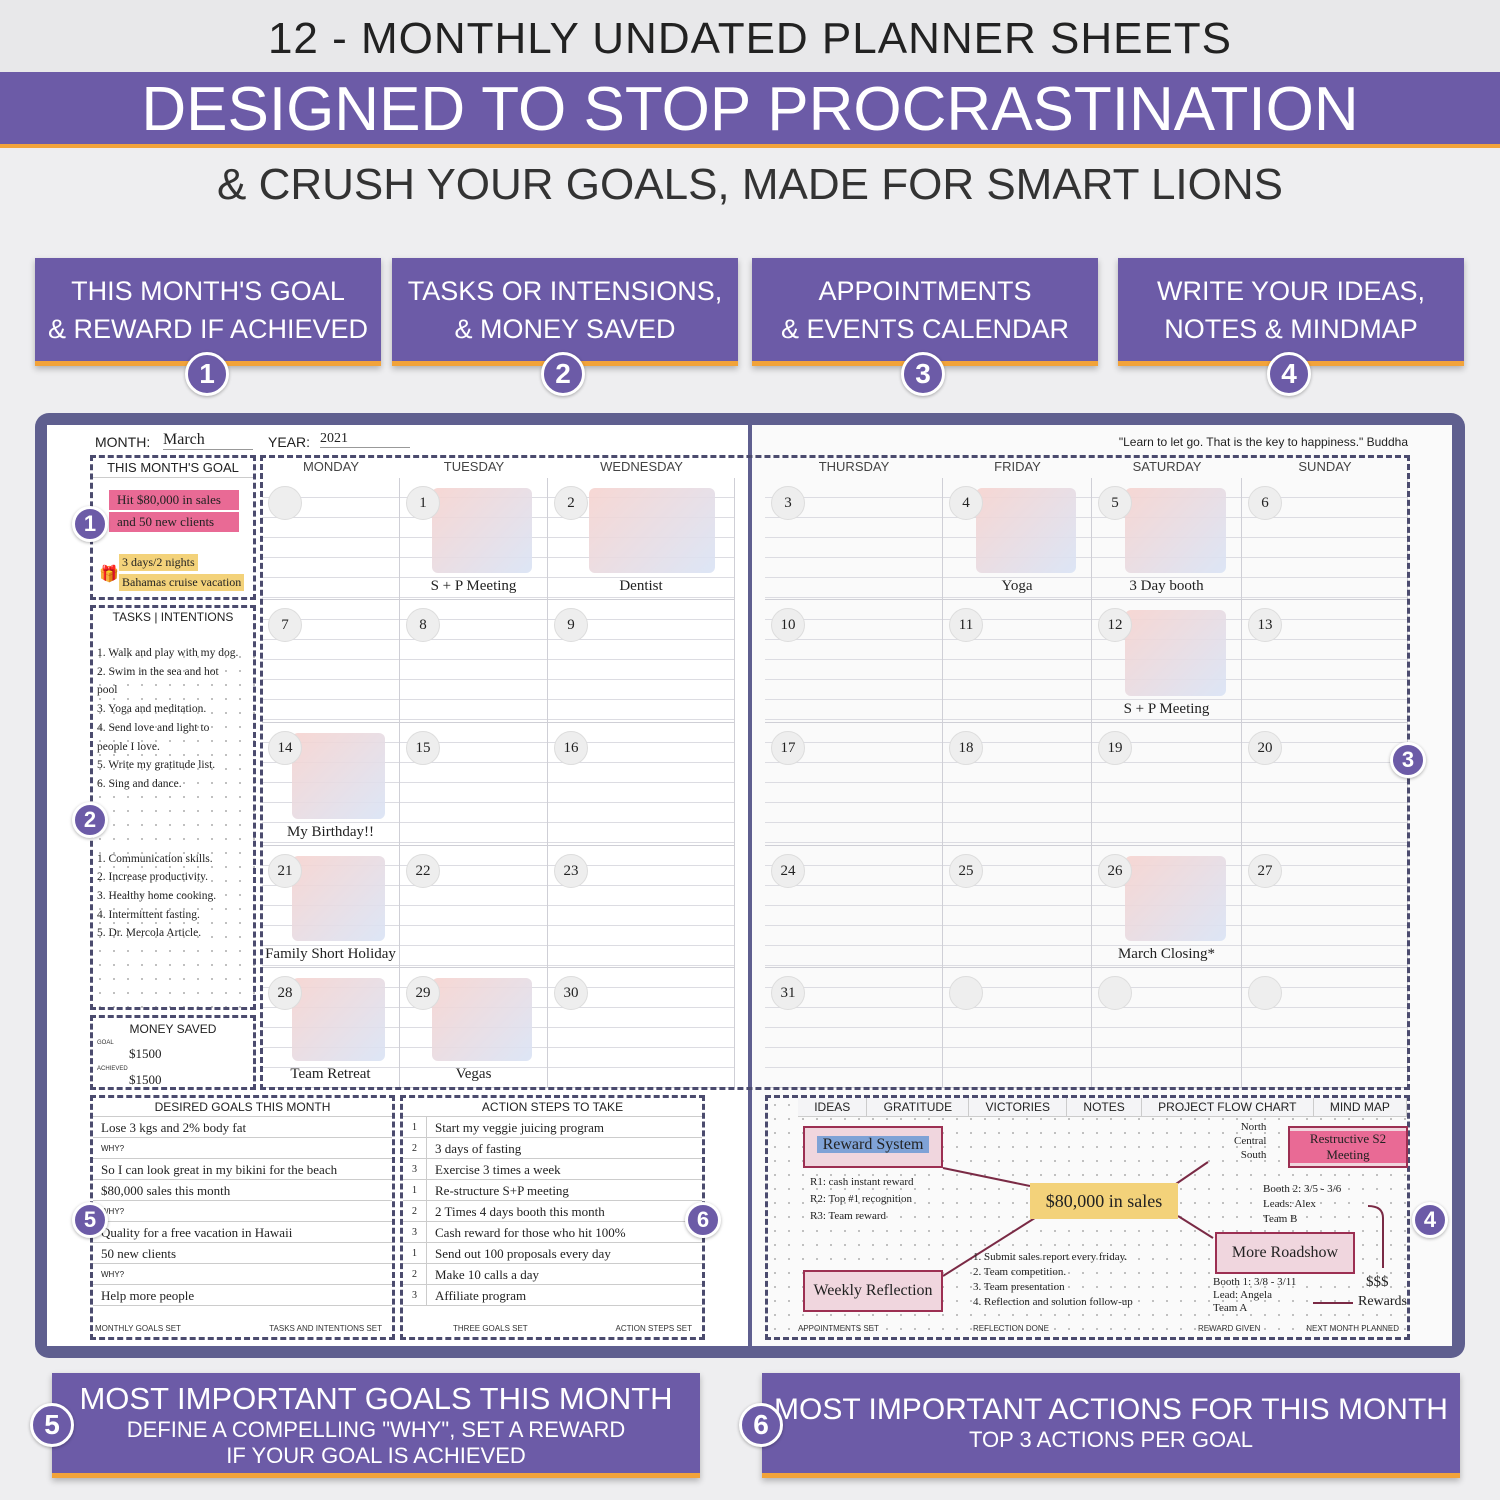 The image size is (1500, 1500). Describe the element at coordinates (242, 1295) in the screenshot. I see `goal-entry: Help more people` at that location.